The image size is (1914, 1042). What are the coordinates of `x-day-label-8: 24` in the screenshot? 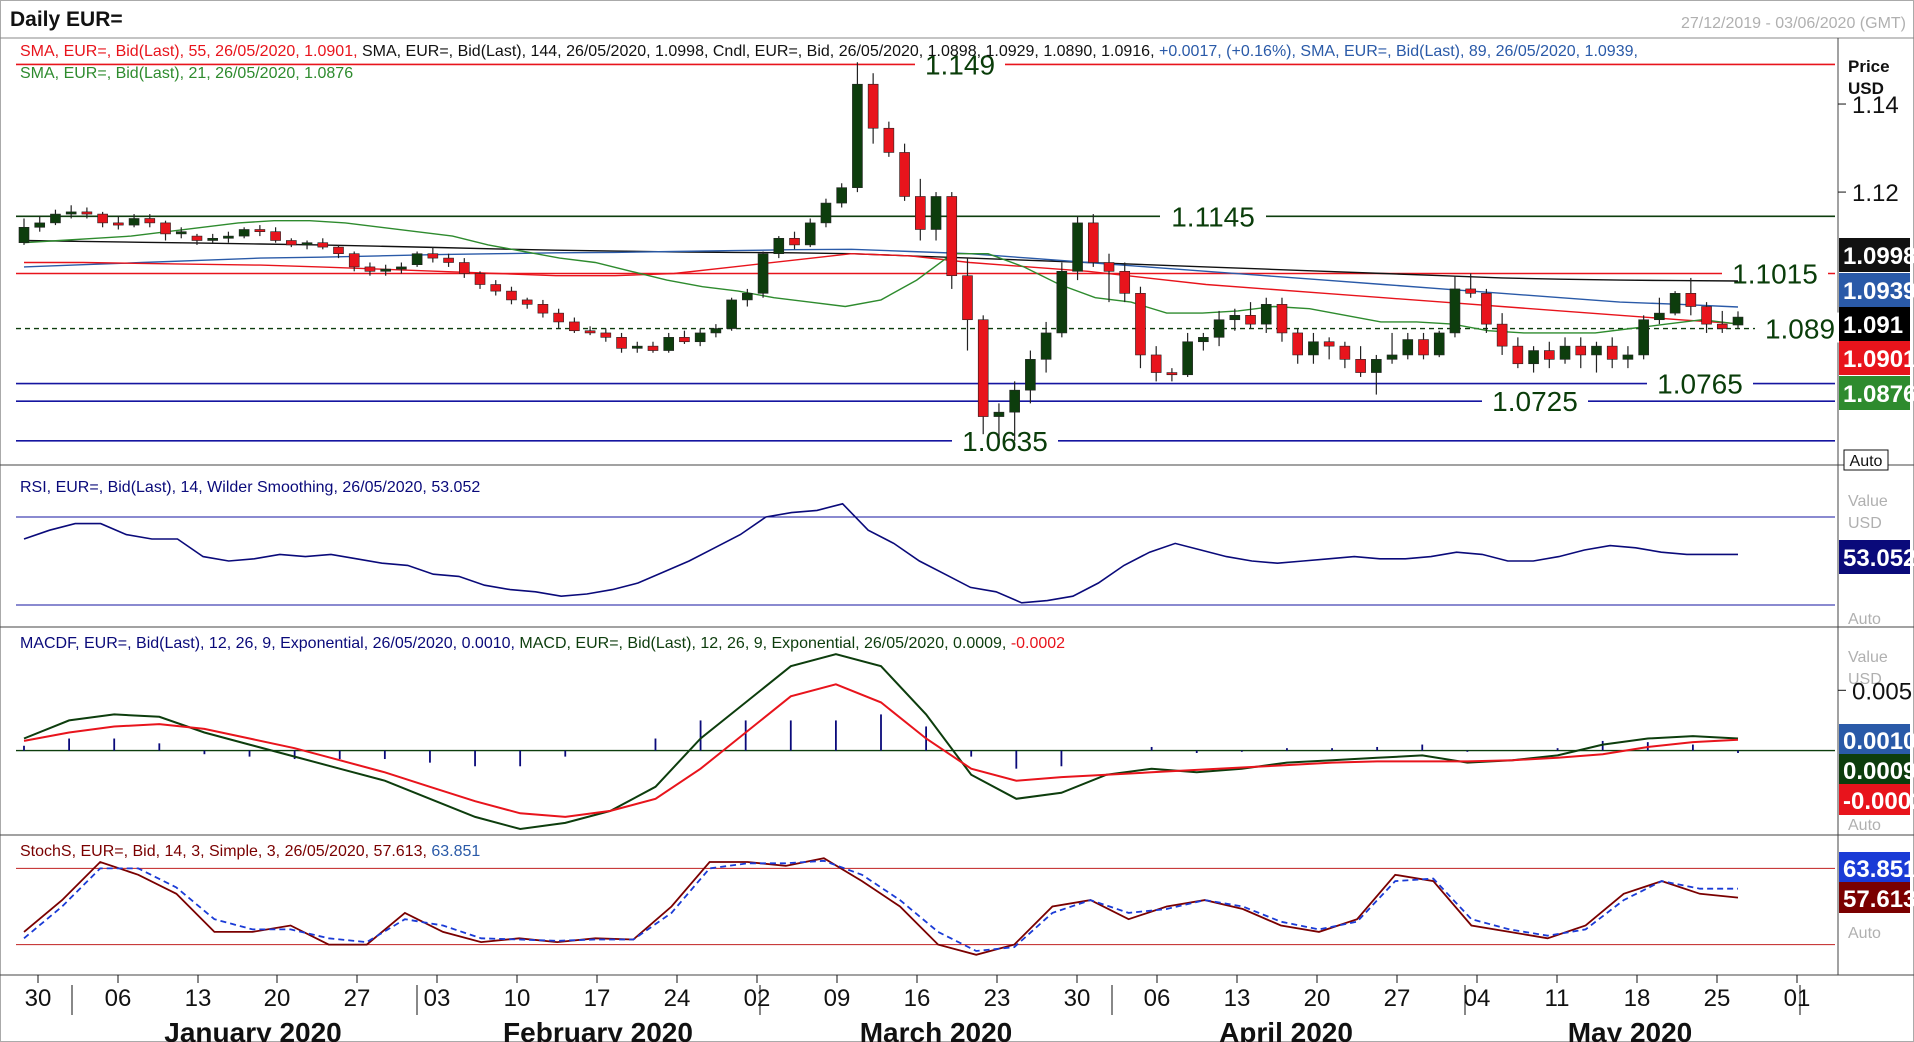 It's located at (677, 998).